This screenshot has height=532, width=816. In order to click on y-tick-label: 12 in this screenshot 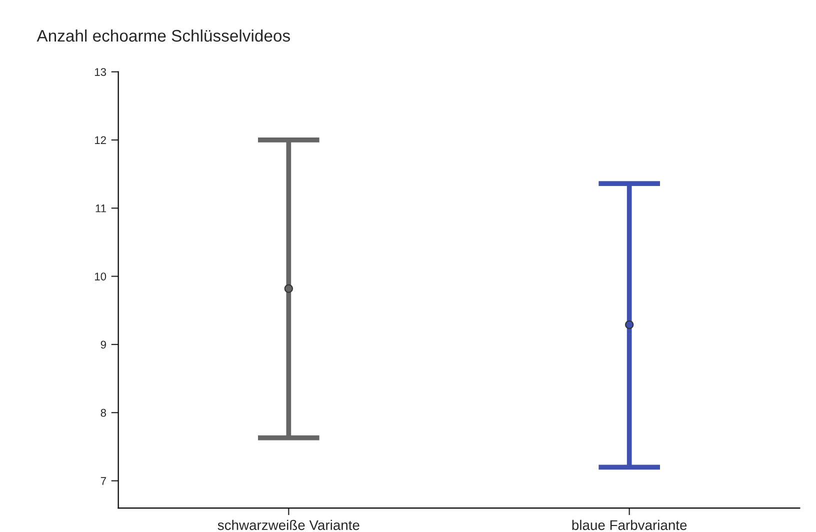, I will do `click(100, 140)`.